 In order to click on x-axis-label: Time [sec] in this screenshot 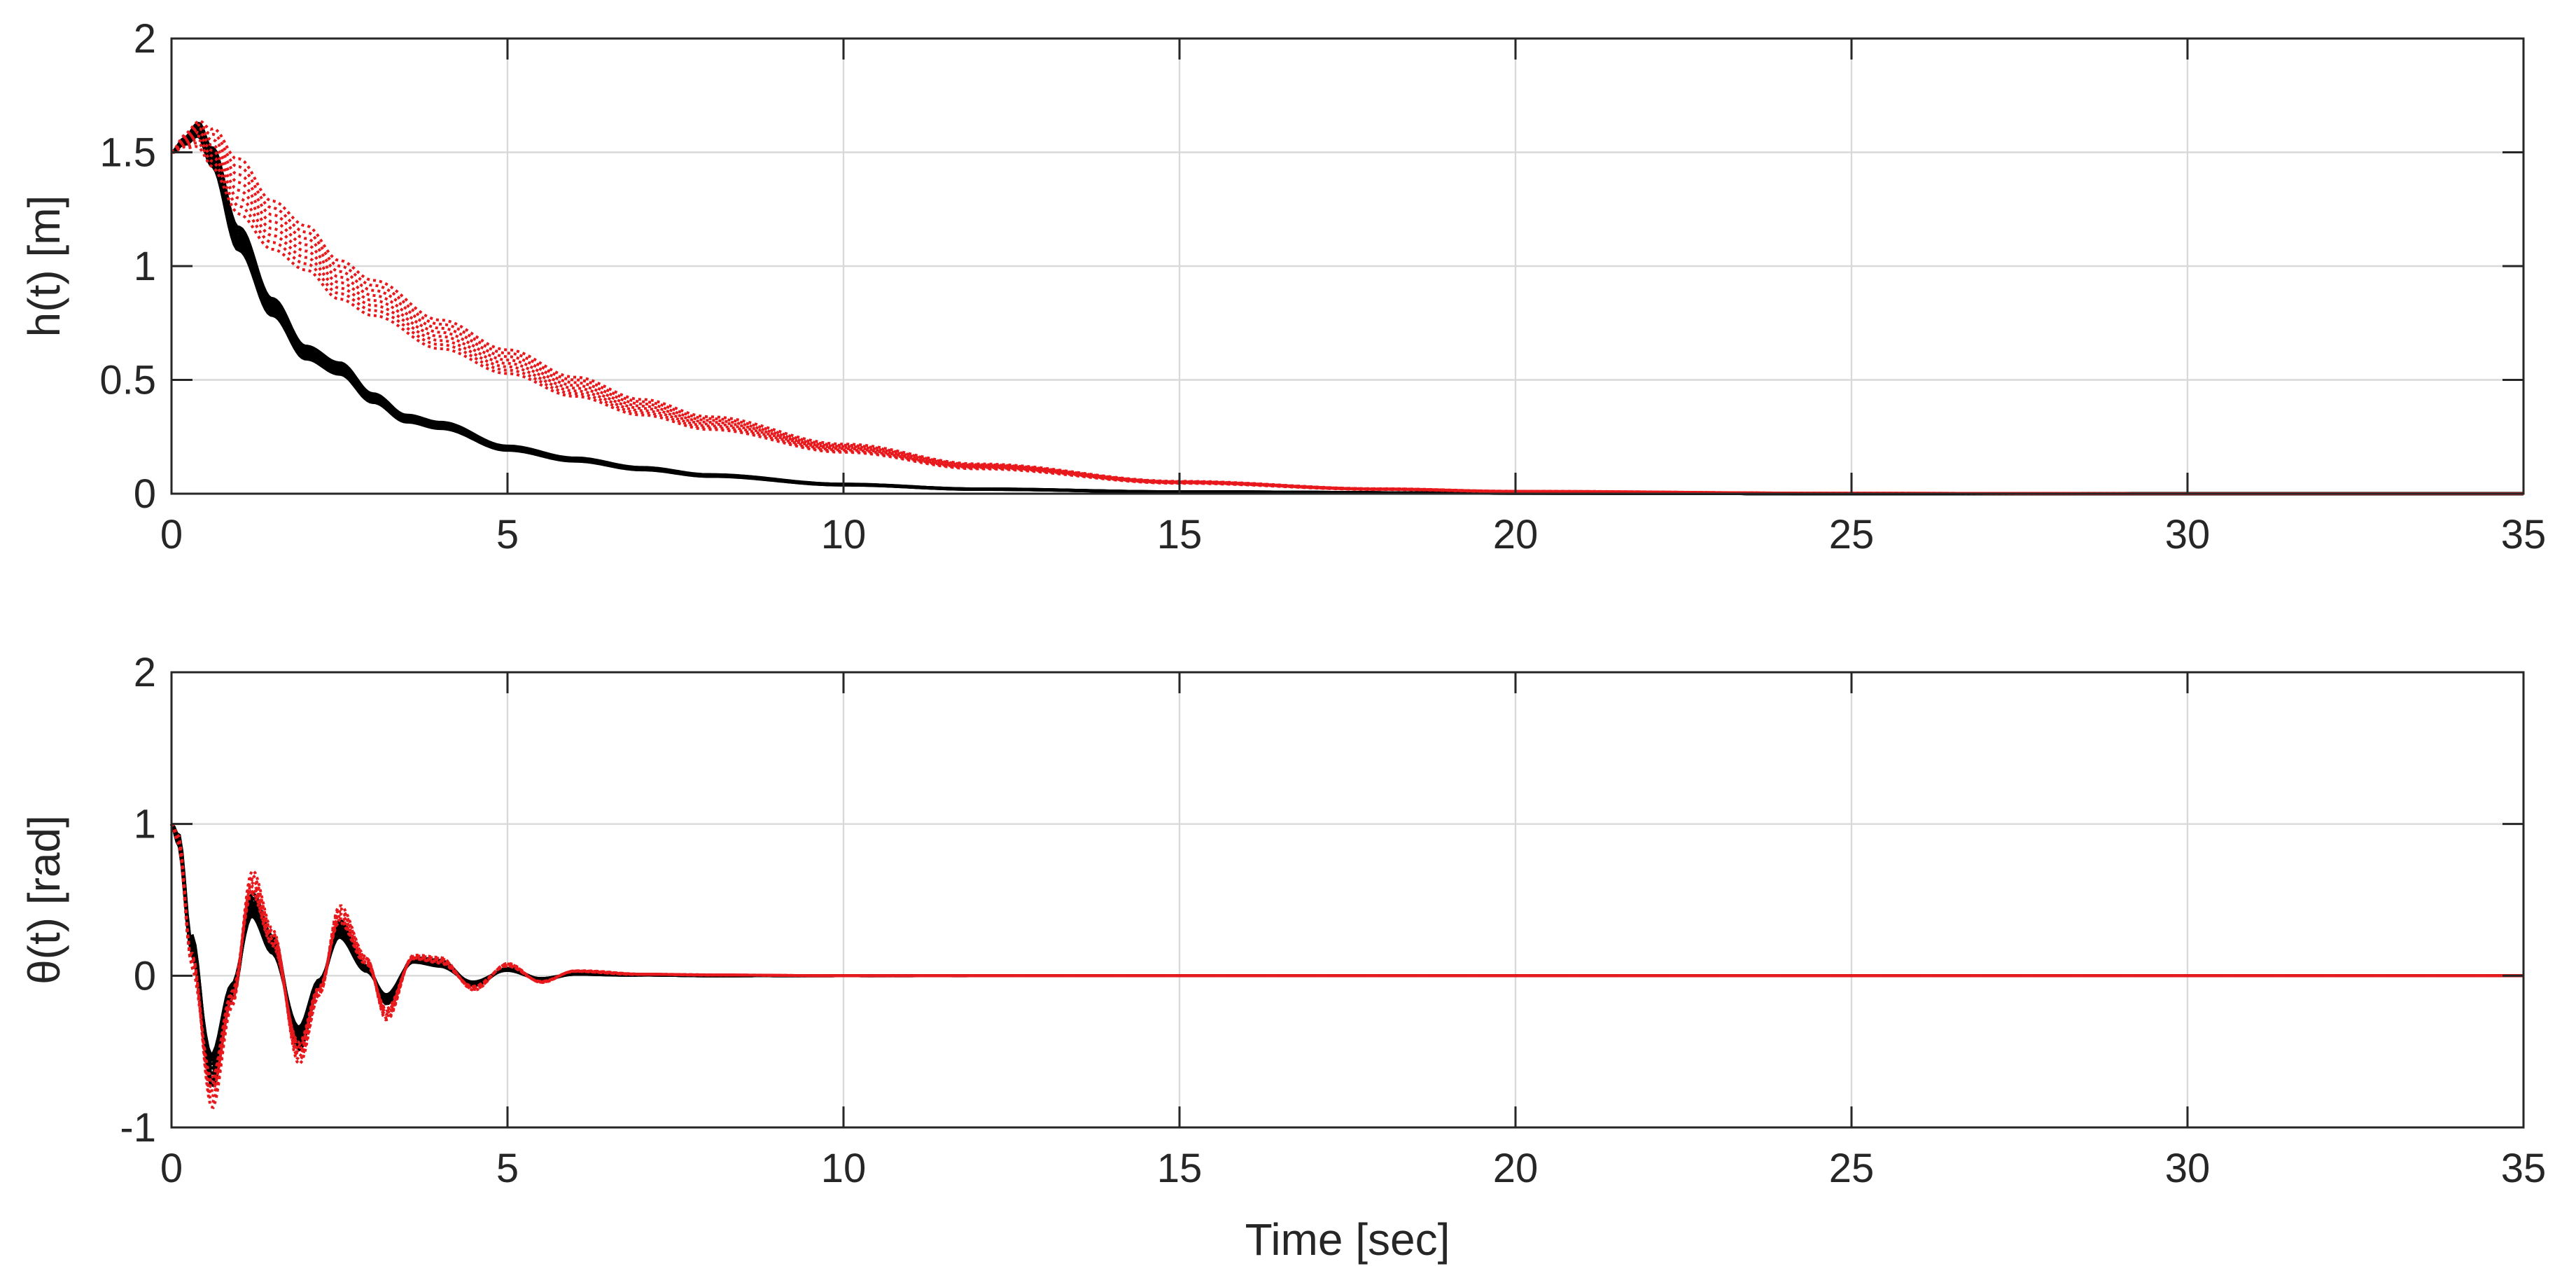, I will do `click(1347, 1239)`.